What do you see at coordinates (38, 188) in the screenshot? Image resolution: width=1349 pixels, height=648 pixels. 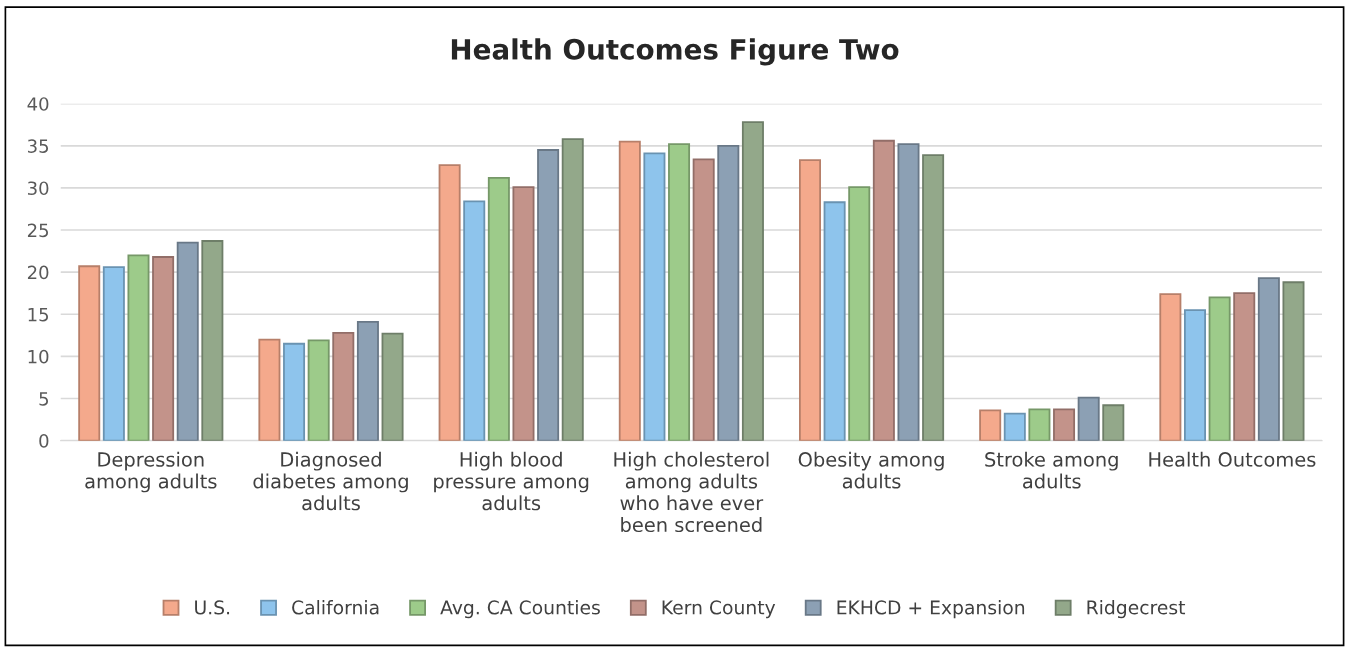 I see `y-tick-label: 30` at bounding box center [38, 188].